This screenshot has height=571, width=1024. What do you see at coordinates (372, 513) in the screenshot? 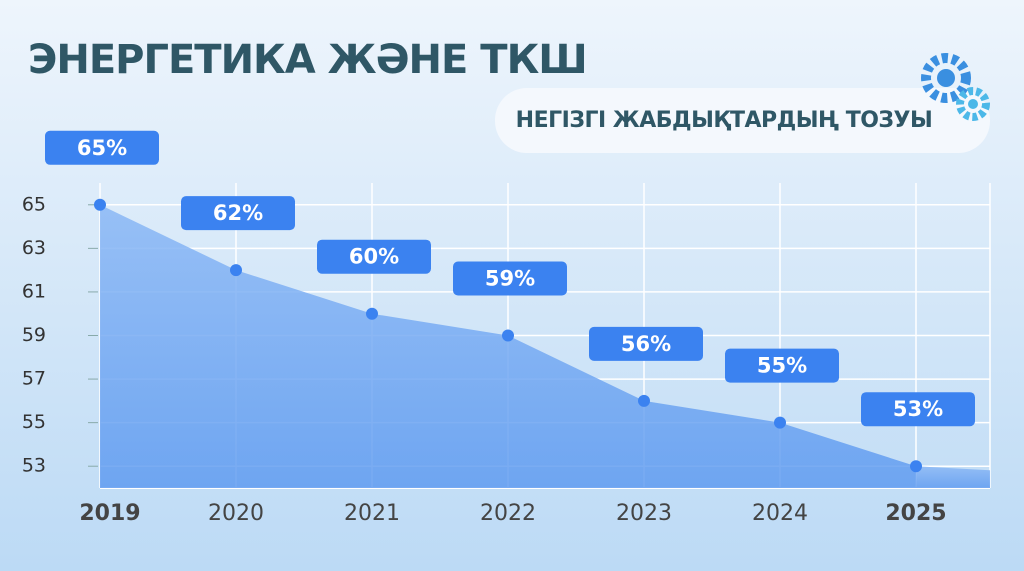
I see `x-tick-label: 2021` at bounding box center [372, 513].